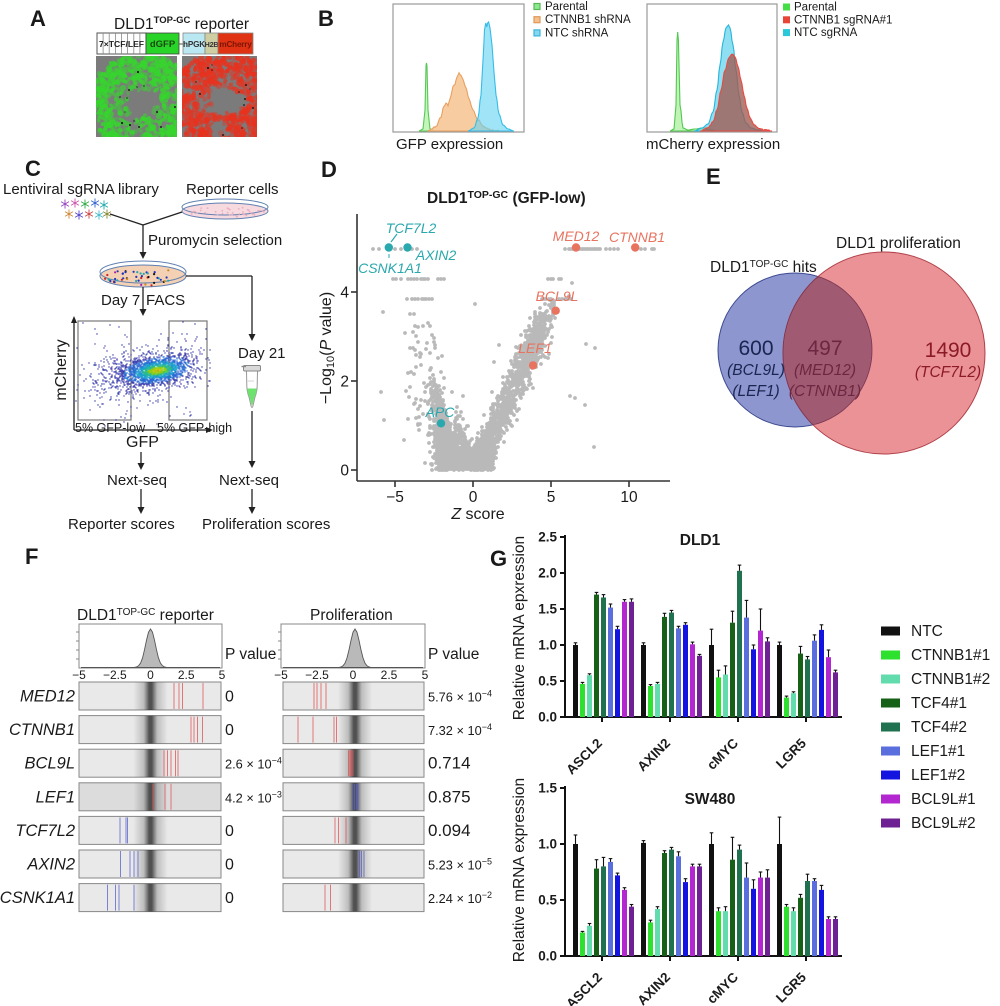  Describe the element at coordinates (163, 44) in the screenshot. I see `svg-text: dGFP` at that location.